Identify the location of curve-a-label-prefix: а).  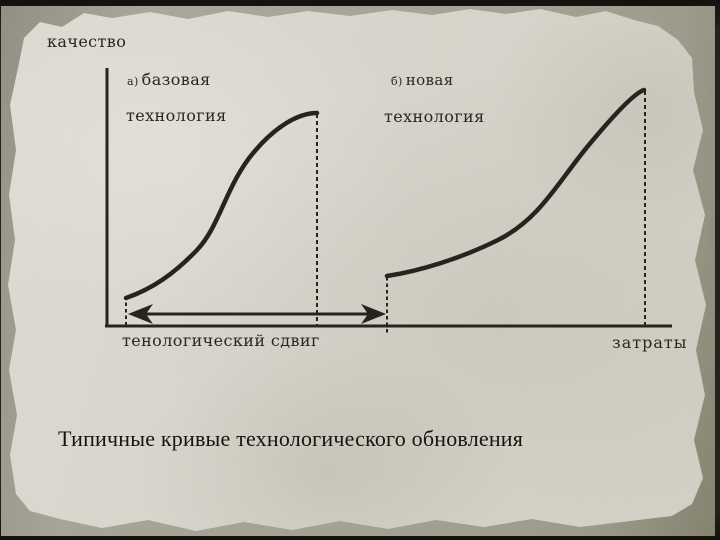
(133, 81).